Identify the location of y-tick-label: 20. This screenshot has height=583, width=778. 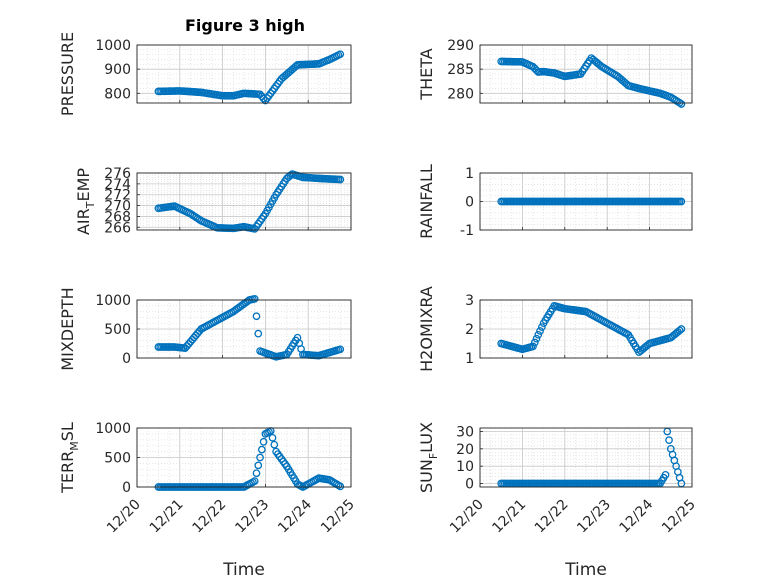
(465, 450).